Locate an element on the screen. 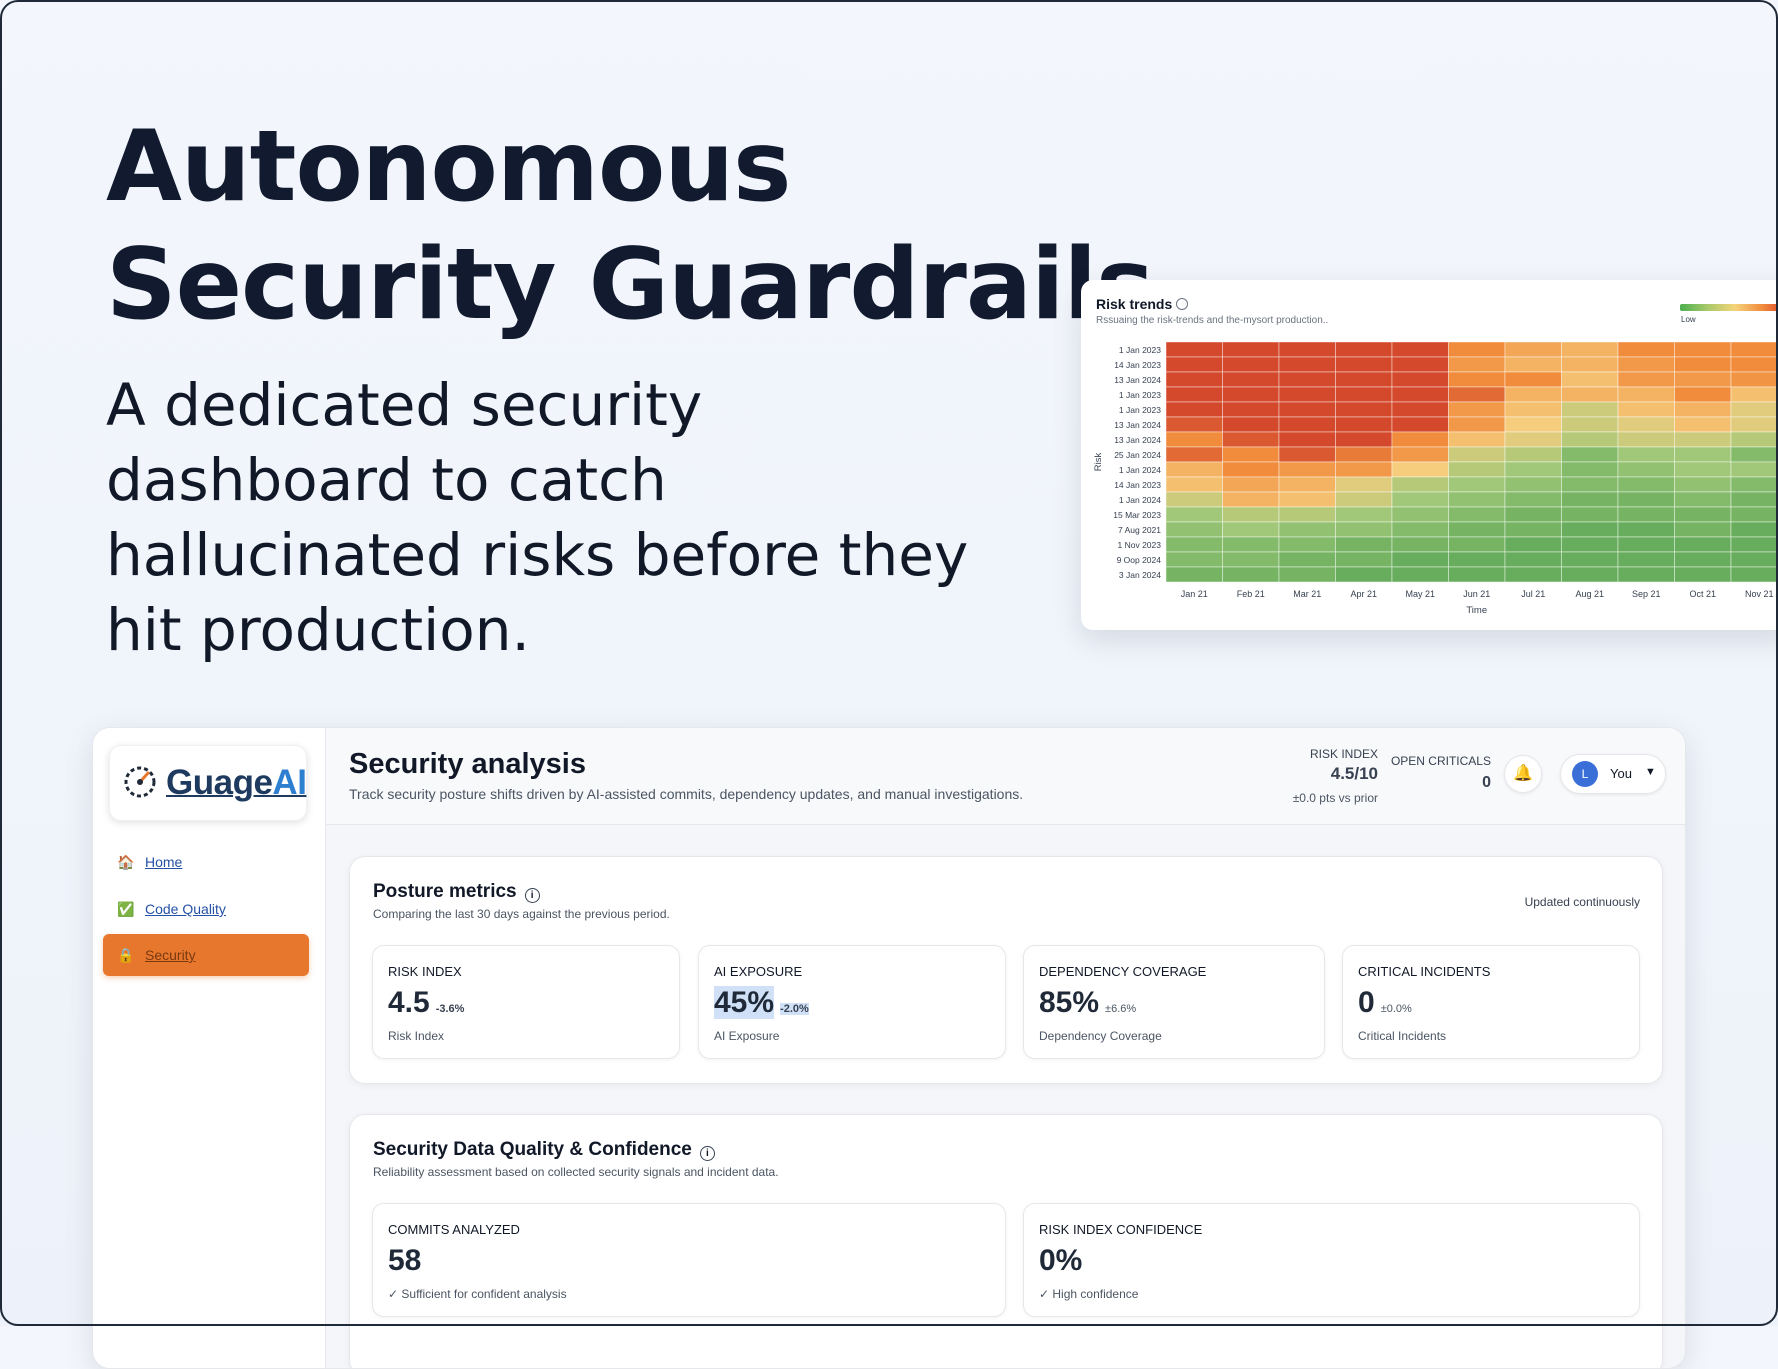  info-icon is located at coordinates (1182, 304).